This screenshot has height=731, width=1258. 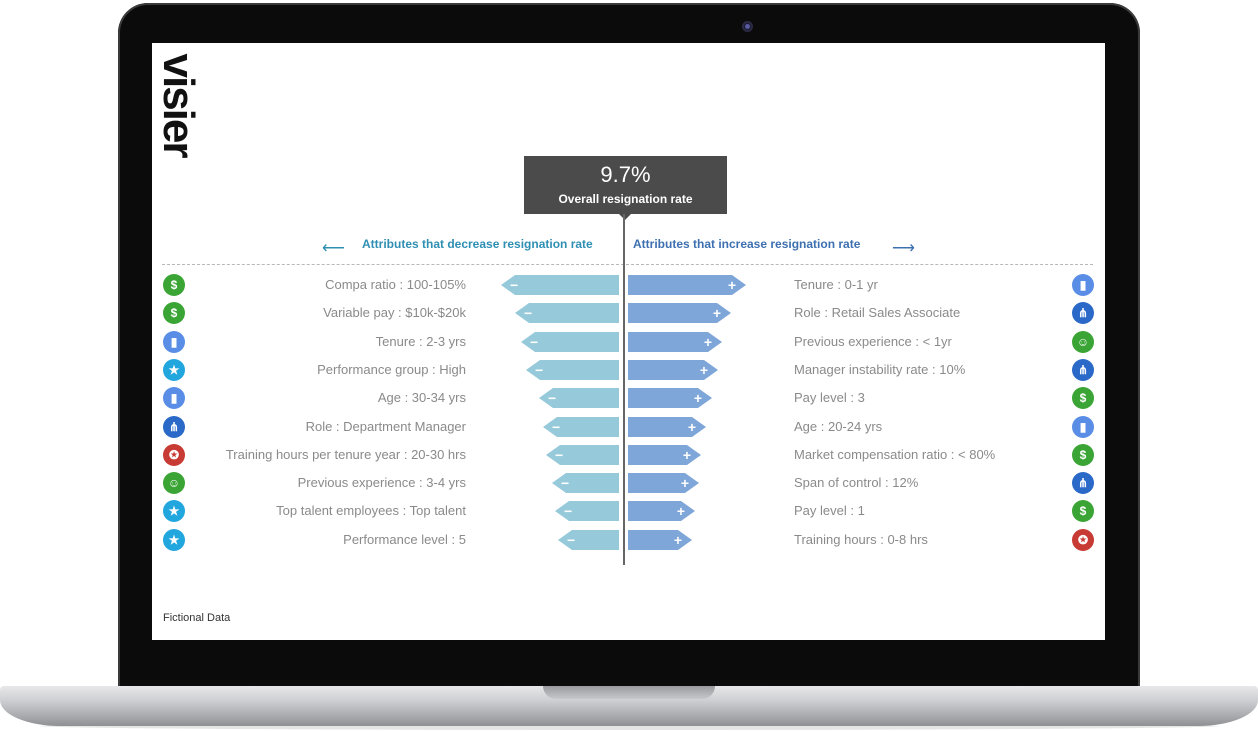 What do you see at coordinates (627, 264) in the screenshot?
I see `header-divider` at bounding box center [627, 264].